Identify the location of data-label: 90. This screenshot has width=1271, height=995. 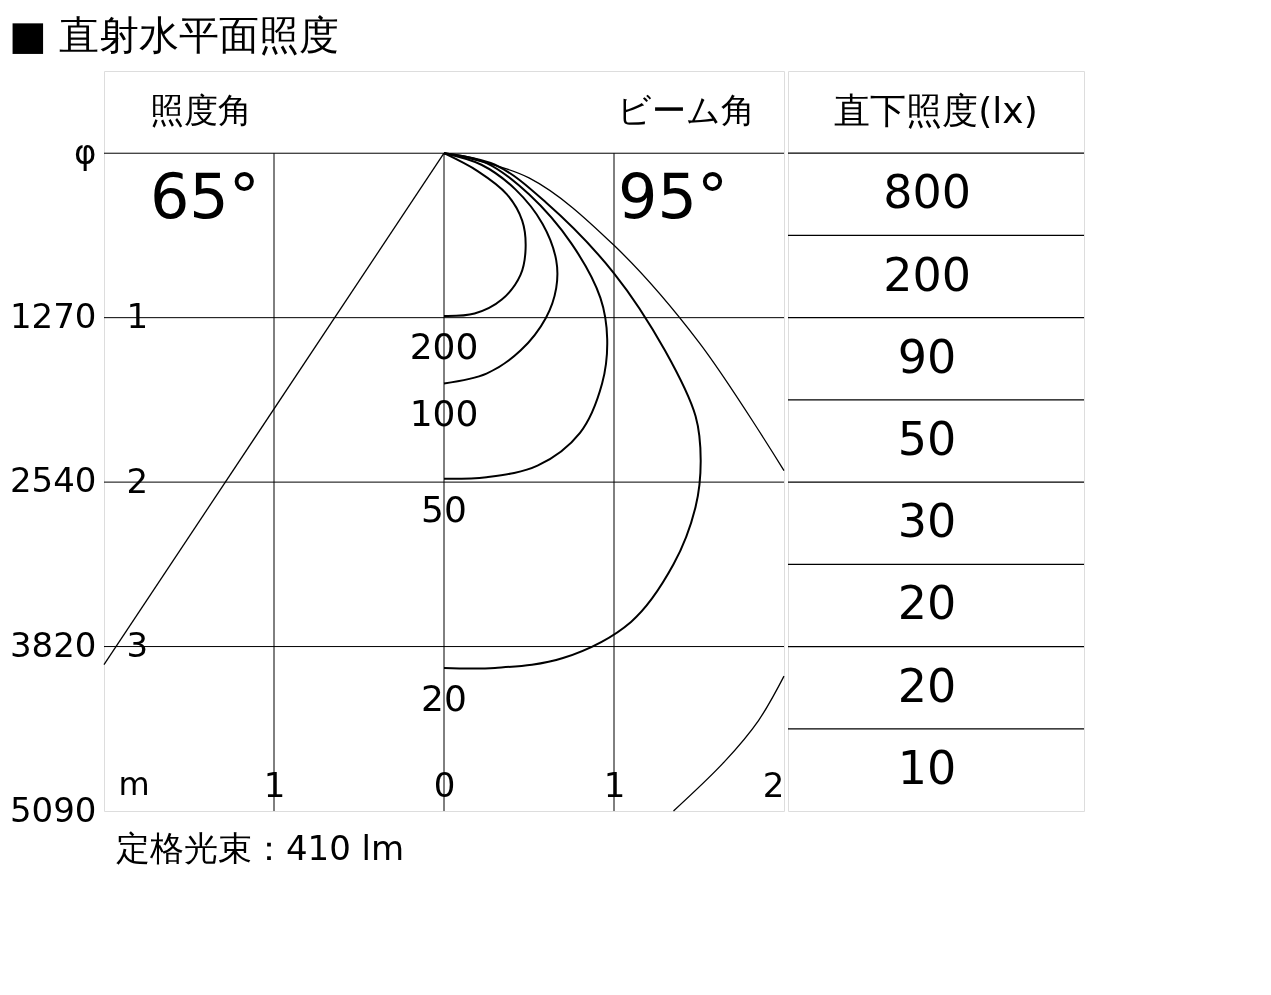
(927, 356).